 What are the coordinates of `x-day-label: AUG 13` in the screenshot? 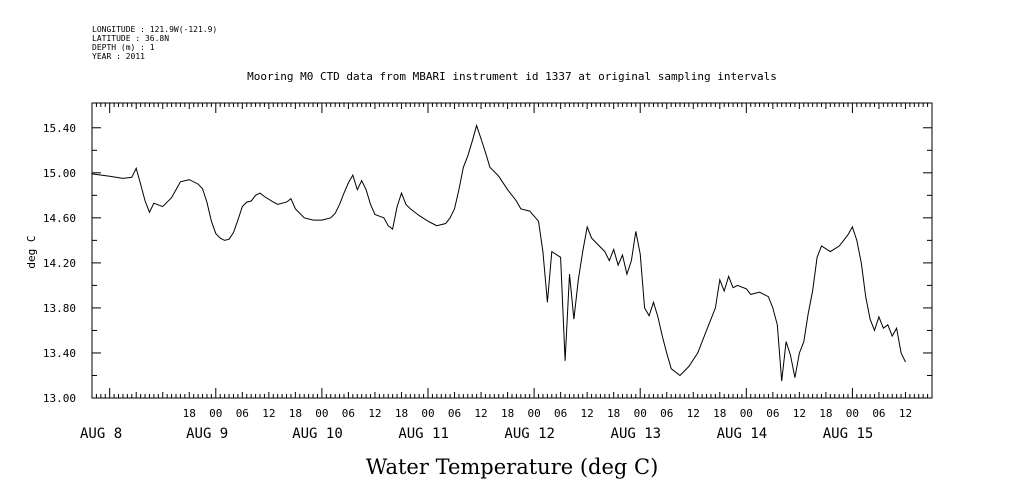 It's located at (636, 434).